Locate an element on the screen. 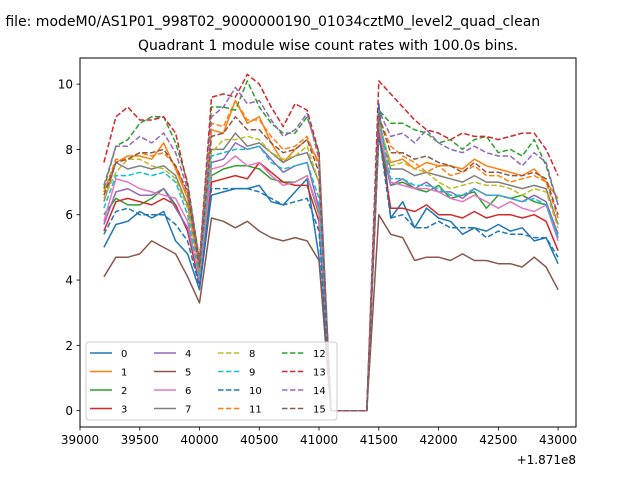 Image resolution: width=640 pixels, height=480 pixels. legend-label-7: 7 is located at coordinates (188, 410).